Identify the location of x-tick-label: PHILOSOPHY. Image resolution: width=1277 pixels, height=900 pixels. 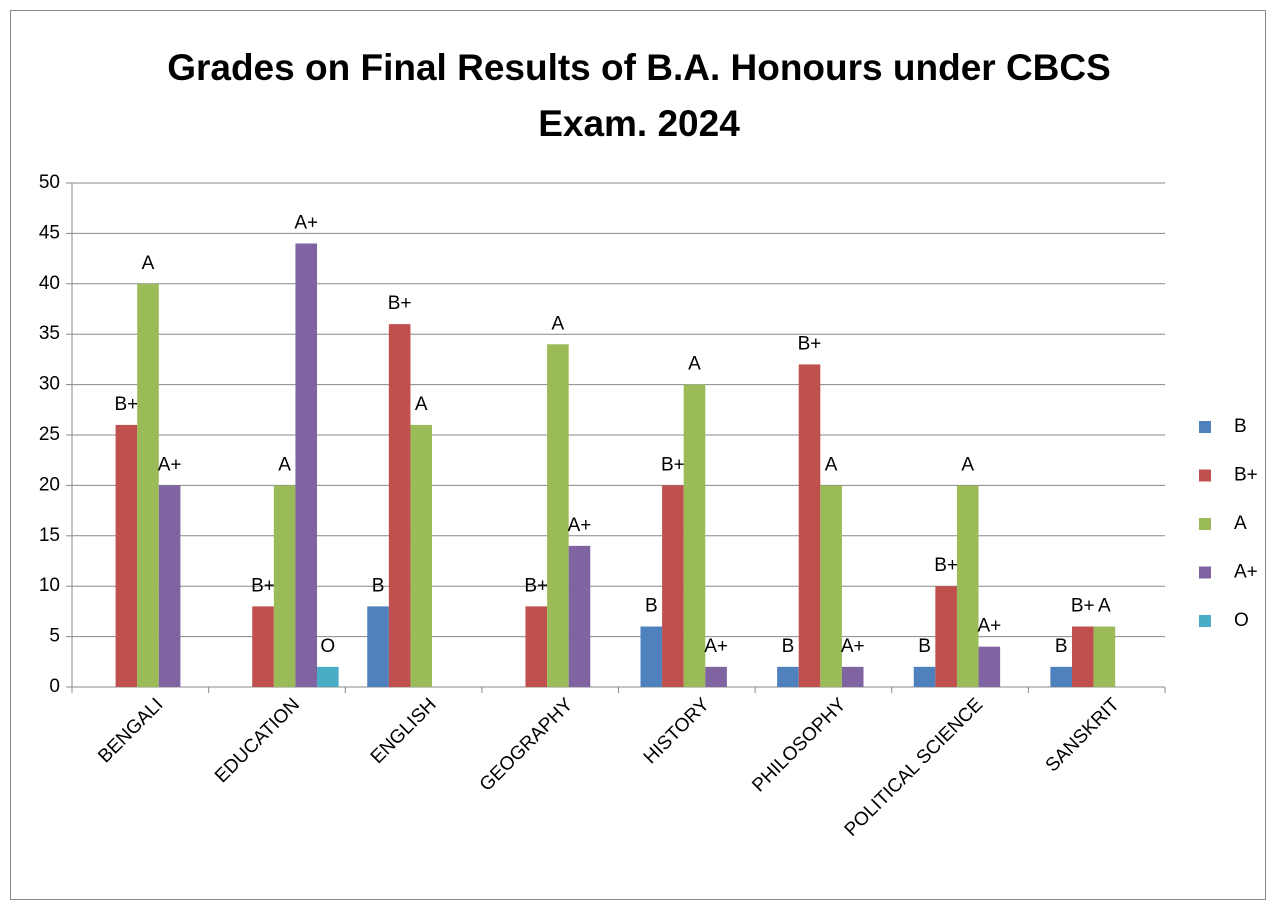
(799, 745).